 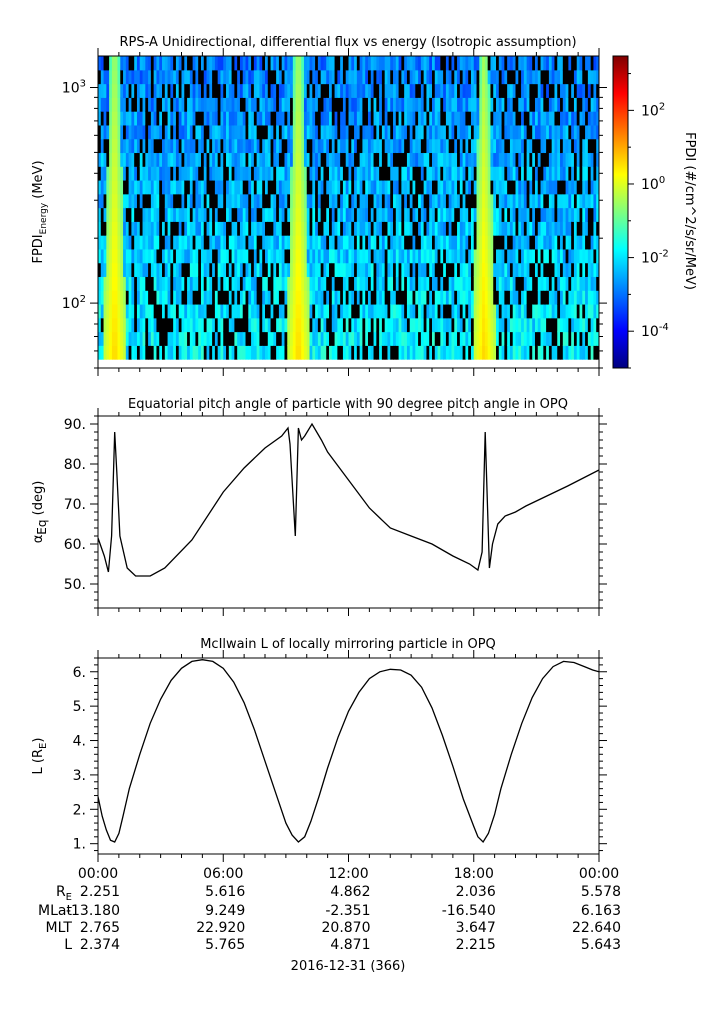 What do you see at coordinates (476, 892) in the screenshot?
I see `ephemeris-value: 2.036` at bounding box center [476, 892].